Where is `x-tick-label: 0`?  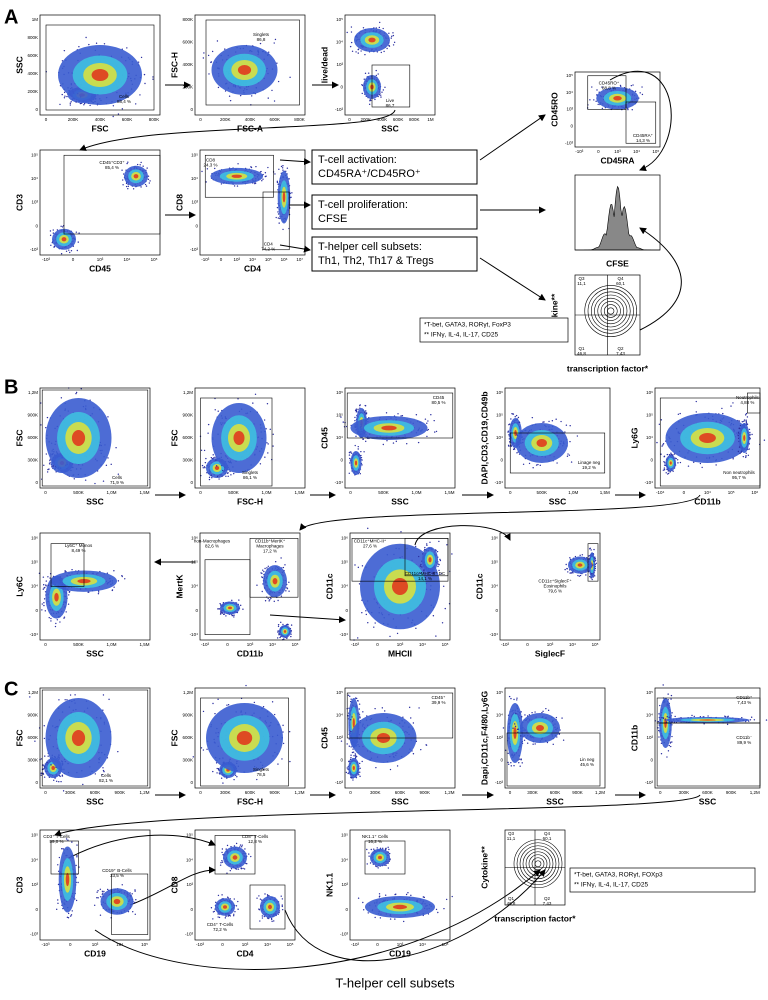
x-tick-label: 0 is located at coordinates (46, 119).